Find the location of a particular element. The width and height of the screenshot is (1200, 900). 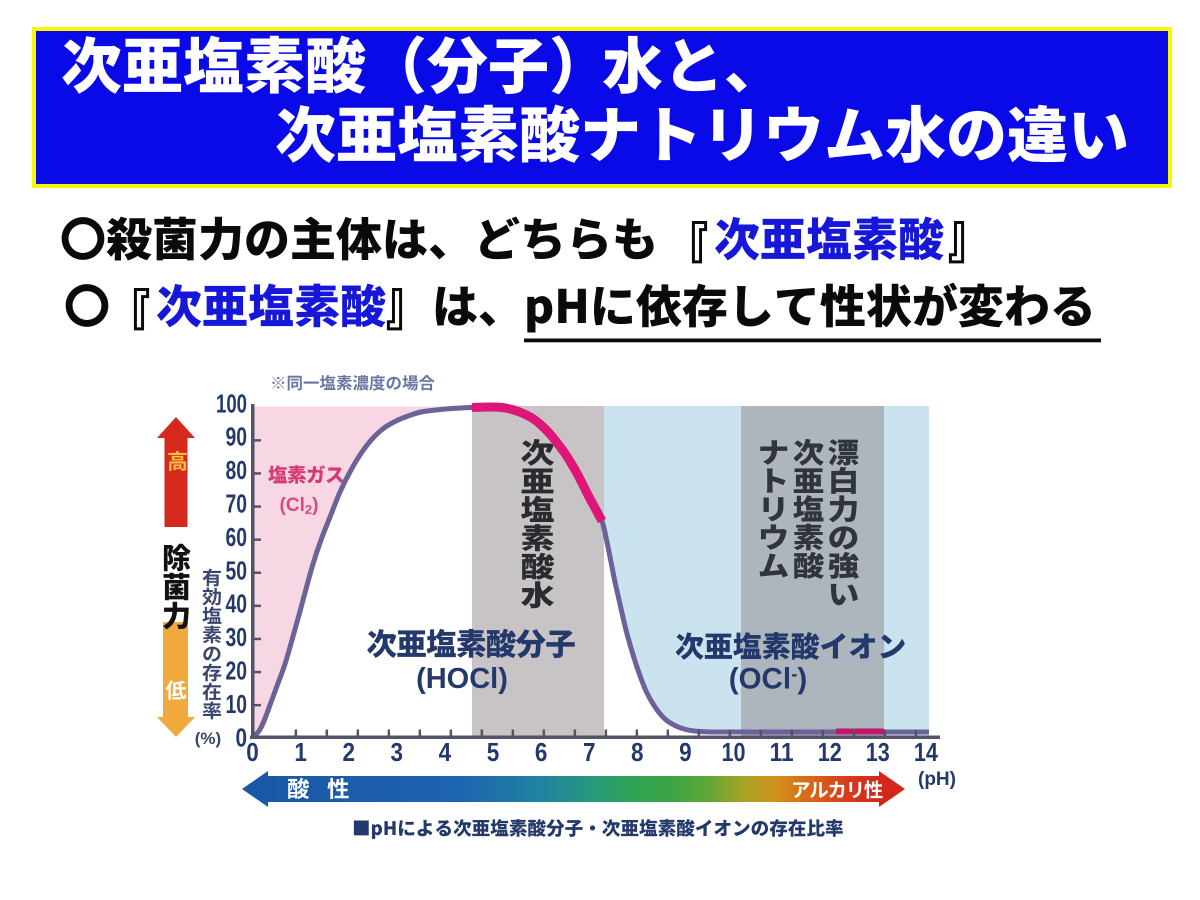

svg-text: 12 is located at coordinates (830, 752).